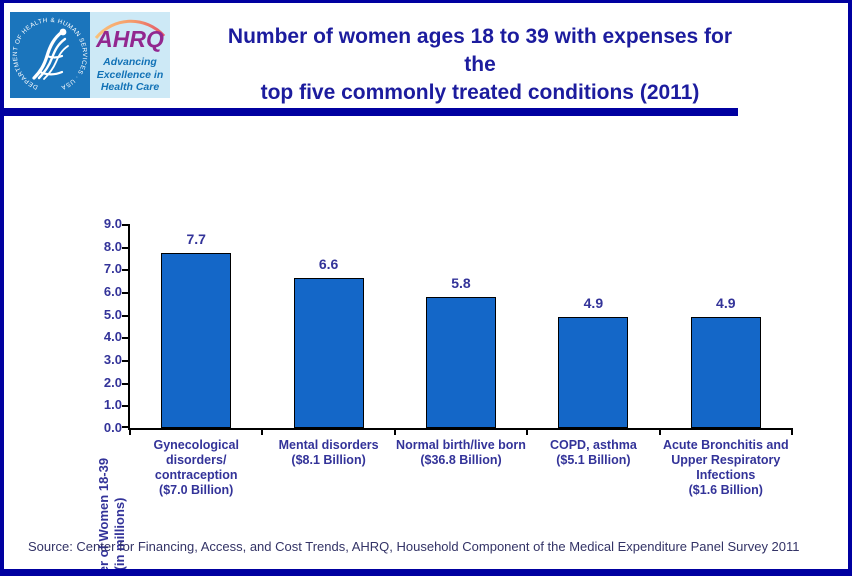 The image size is (852, 576). I want to click on ahrq-logo: AHRQ Advancing Excellence in Health Care, so click(130, 55).